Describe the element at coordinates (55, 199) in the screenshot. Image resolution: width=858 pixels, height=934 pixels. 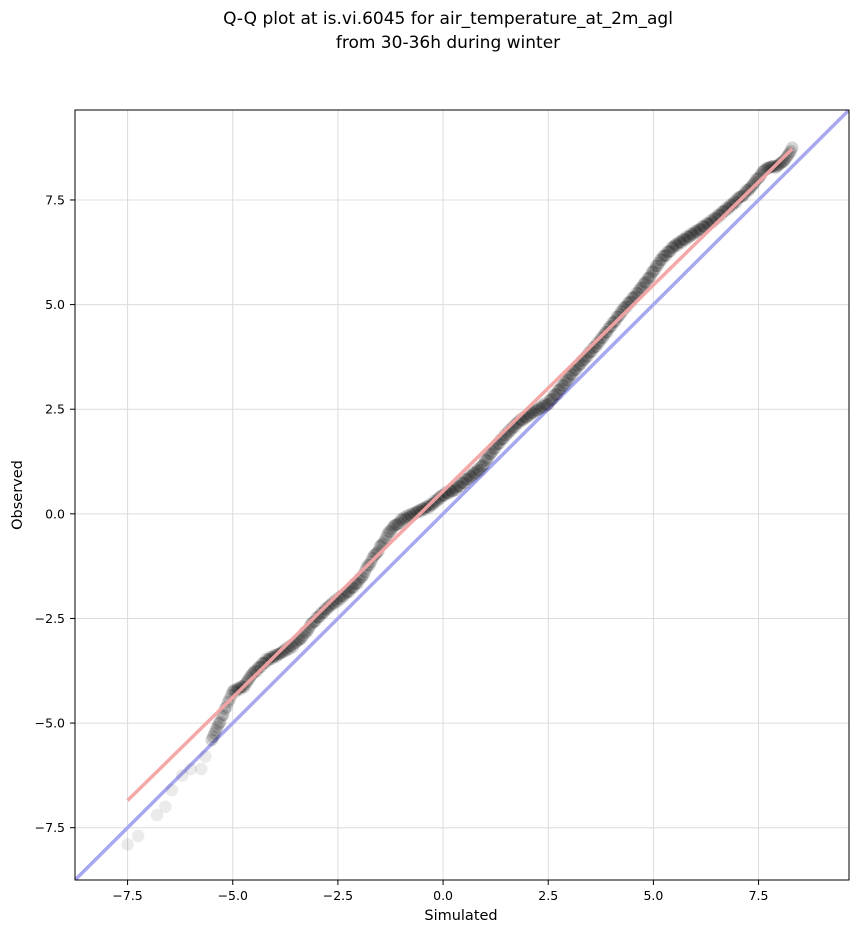
I see `y-tick-label: 7.5` at that location.